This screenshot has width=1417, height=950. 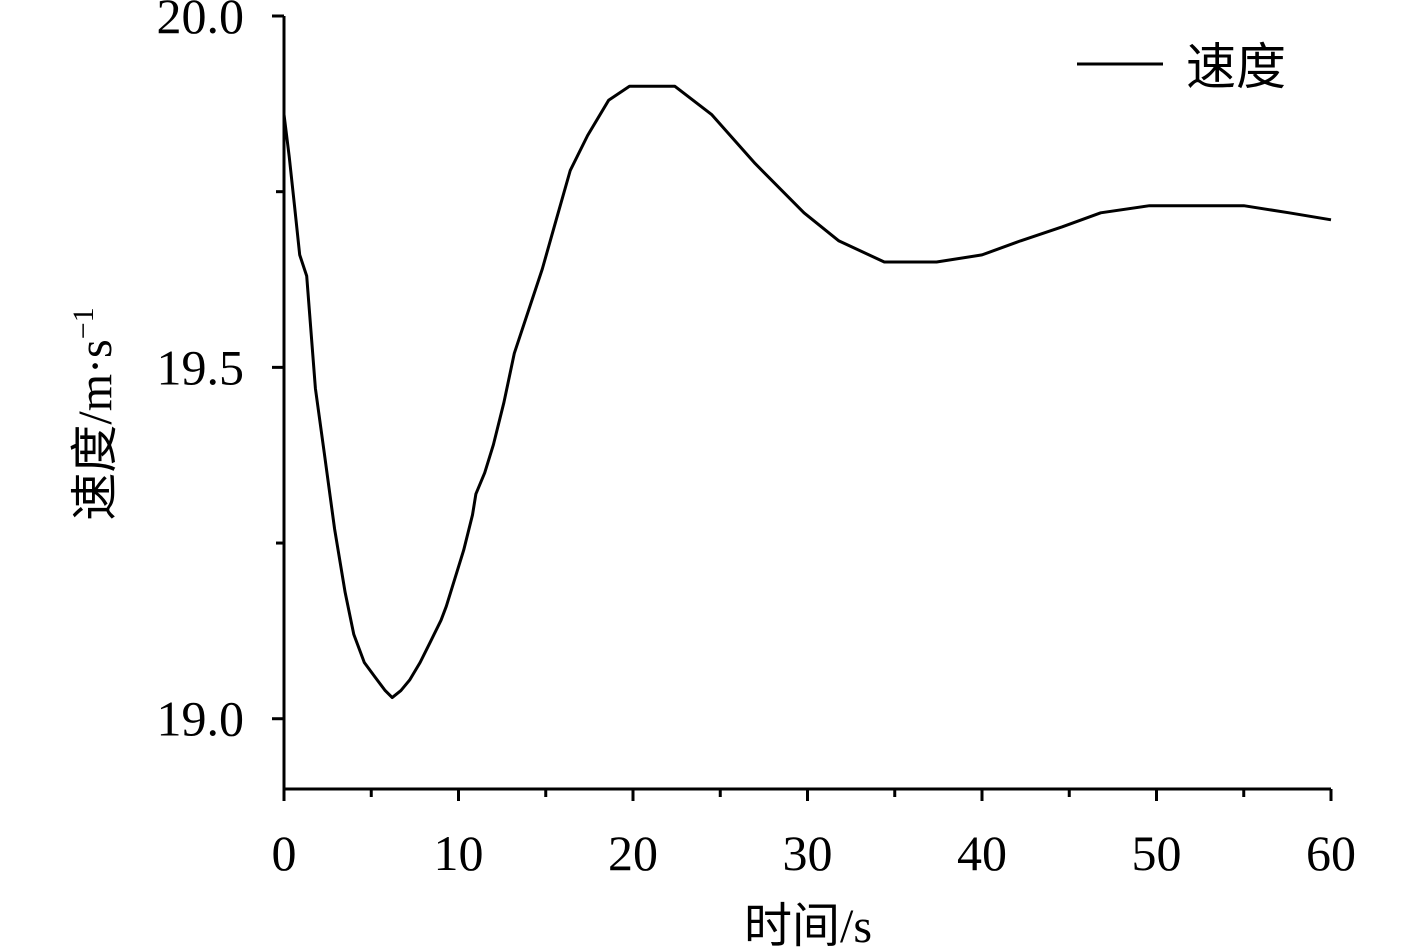 I want to click on x-tick-label: 60, so click(x=1331, y=853).